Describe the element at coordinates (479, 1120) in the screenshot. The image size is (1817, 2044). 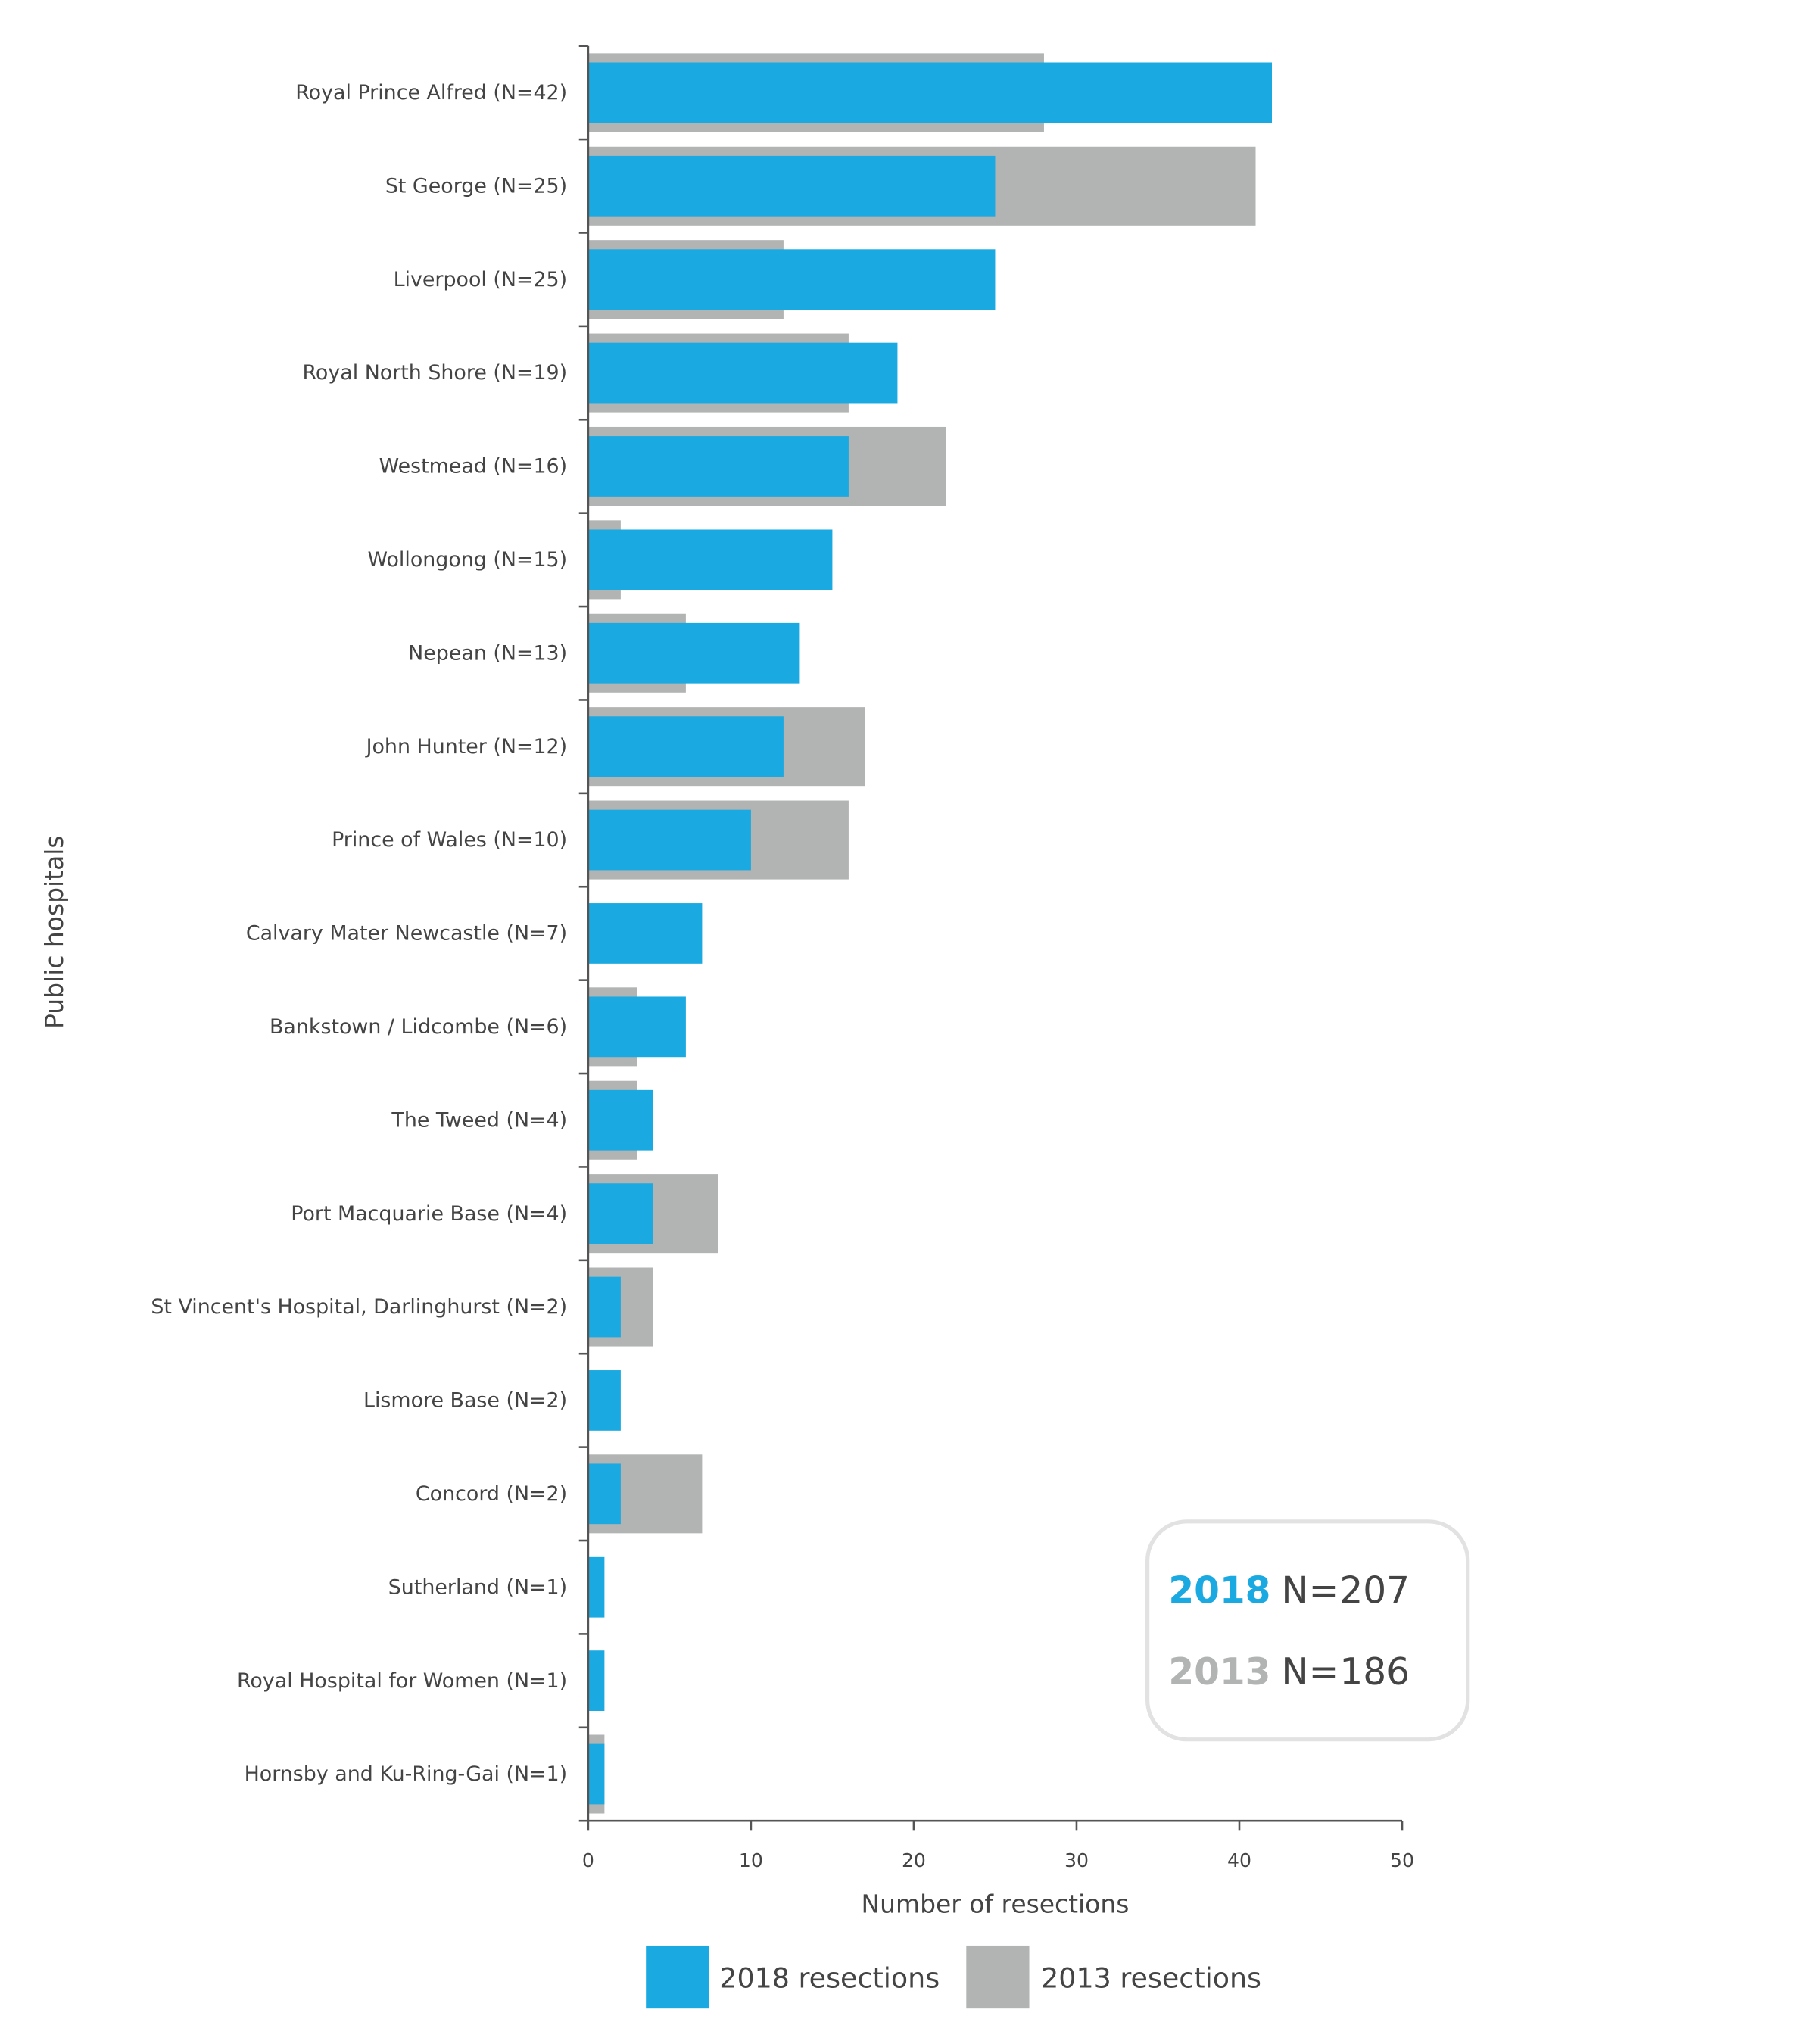
I see `category-label: The Tweed (N=4)` at that location.